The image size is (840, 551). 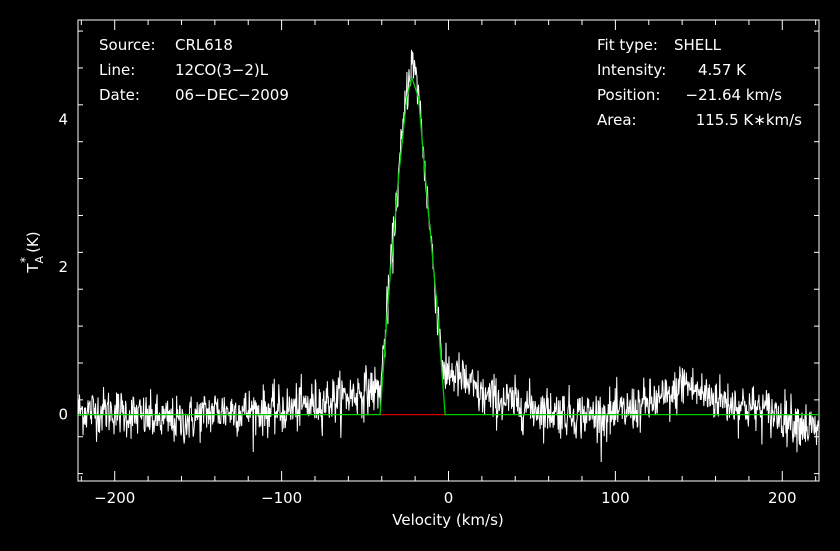 I want to click on y-axis-title: TA* (K), so click(x=32, y=252).